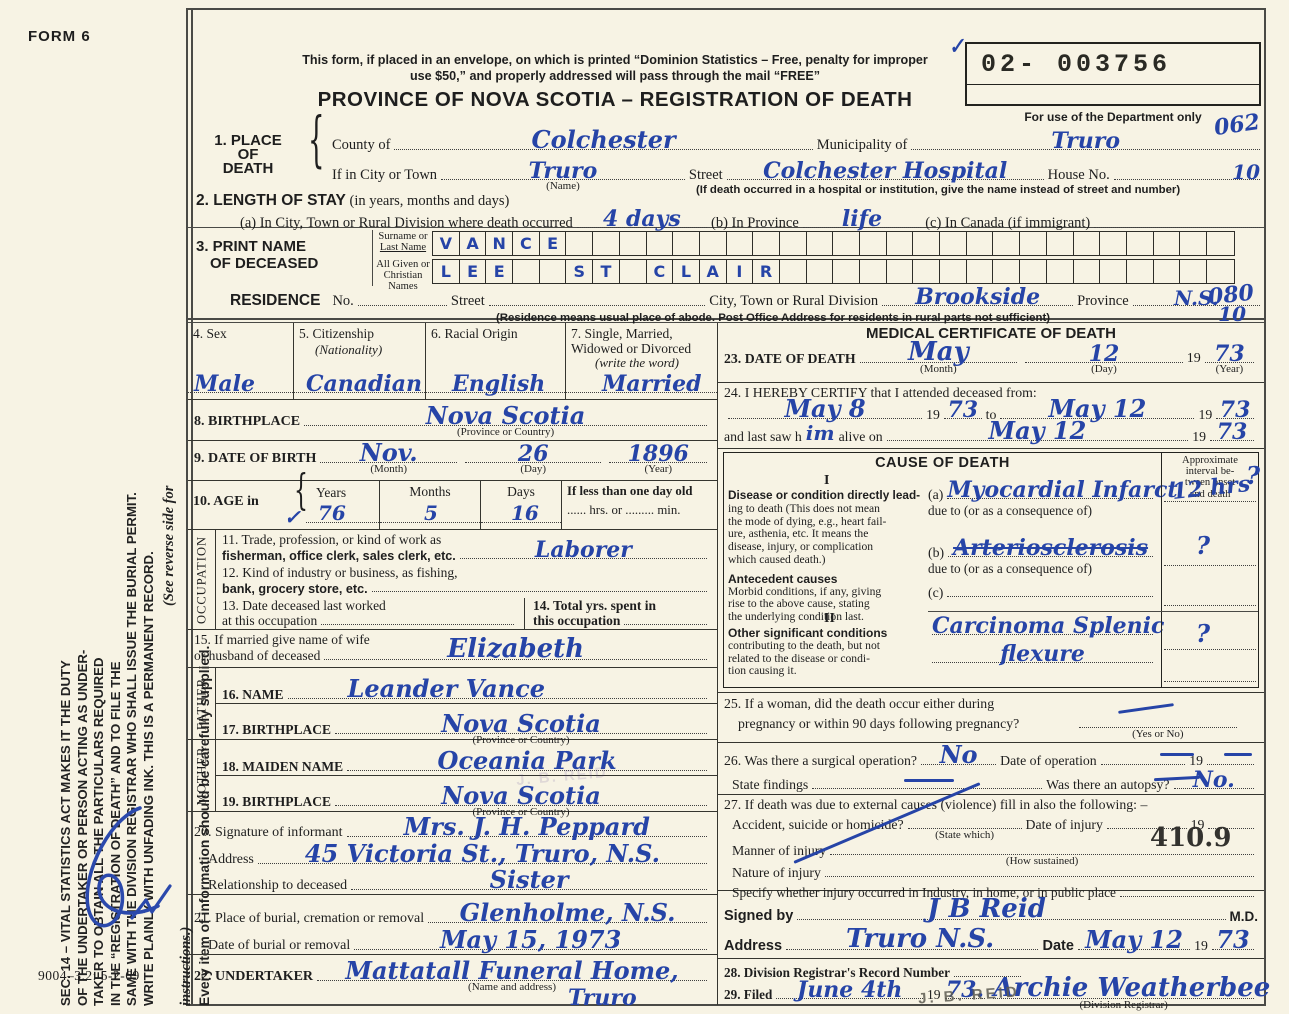 The height and width of the screenshot is (1014, 1289). Describe the element at coordinates (631, 348) in the screenshot. I see `marital-label-line2: Widowed or Divorced` at that location.